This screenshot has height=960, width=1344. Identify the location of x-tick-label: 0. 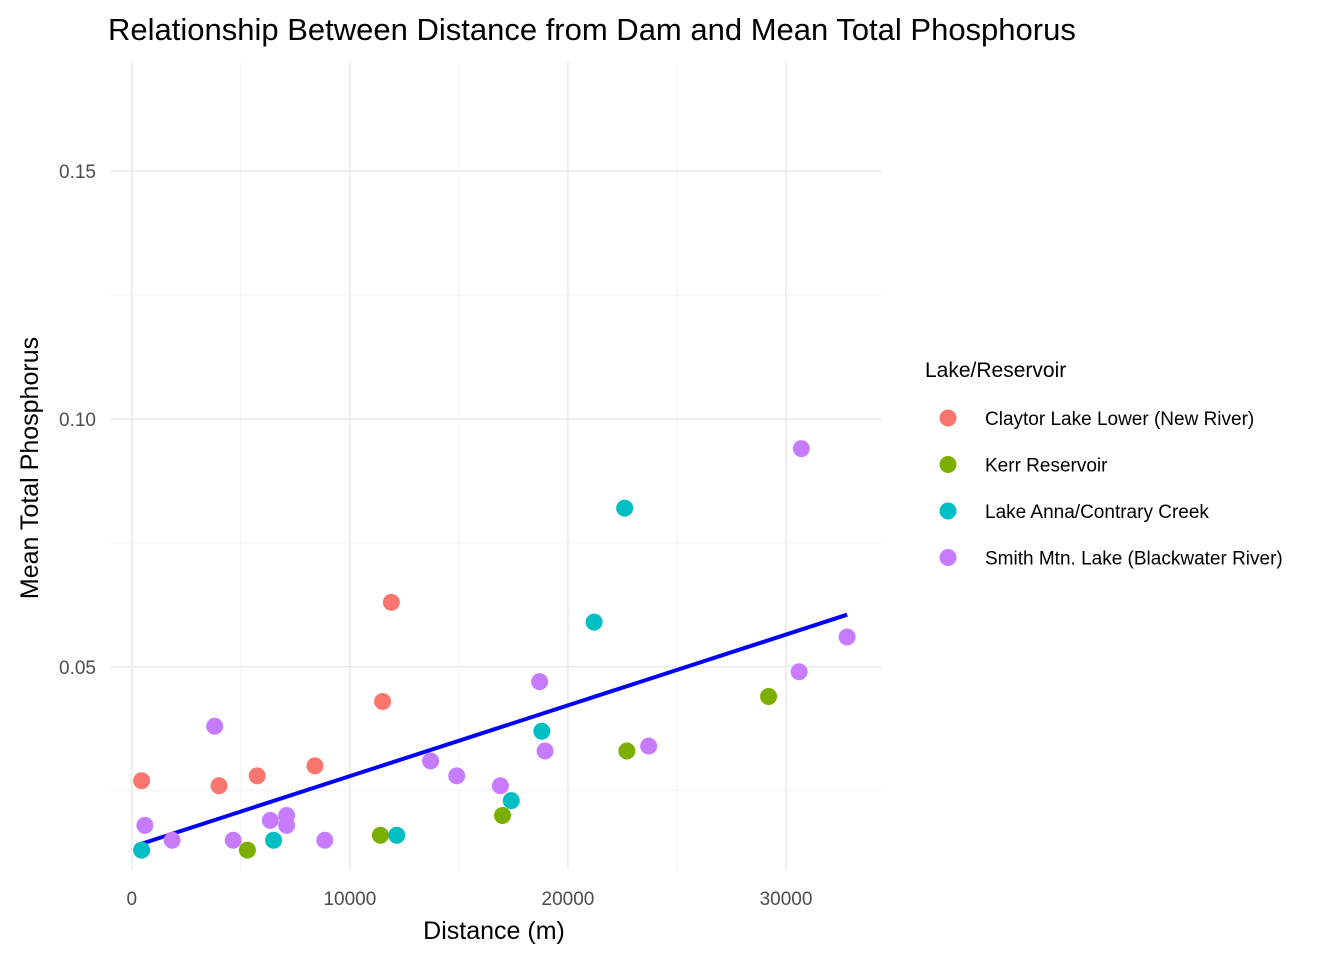
(132, 899).